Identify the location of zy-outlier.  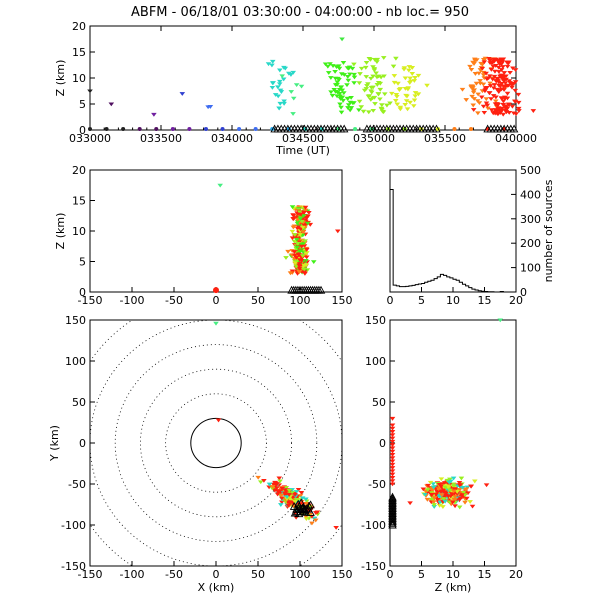
(392, 418).